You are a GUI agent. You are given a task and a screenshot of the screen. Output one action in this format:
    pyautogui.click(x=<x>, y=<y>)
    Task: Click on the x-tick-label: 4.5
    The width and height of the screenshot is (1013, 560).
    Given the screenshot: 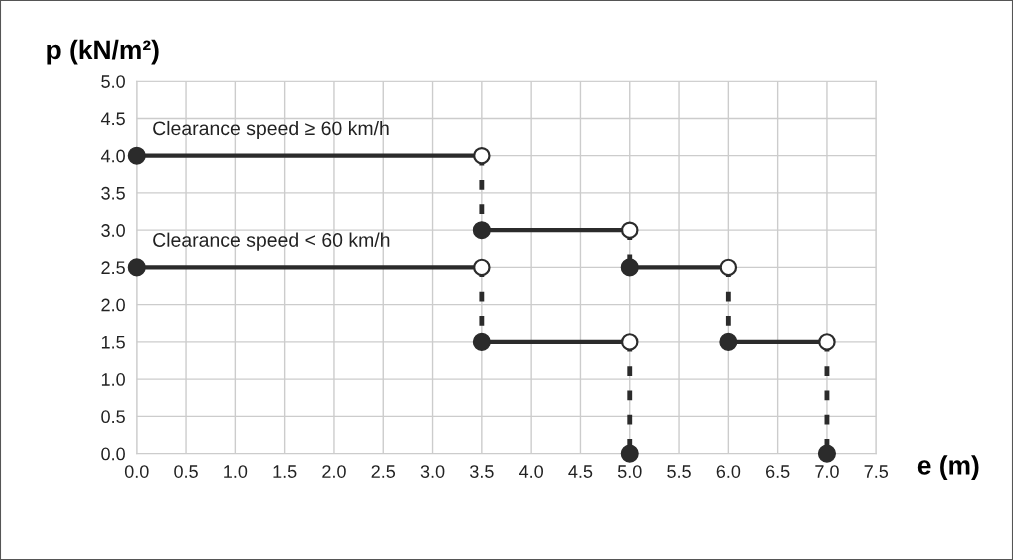 What is the action you would take?
    pyautogui.click(x=580, y=471)
    